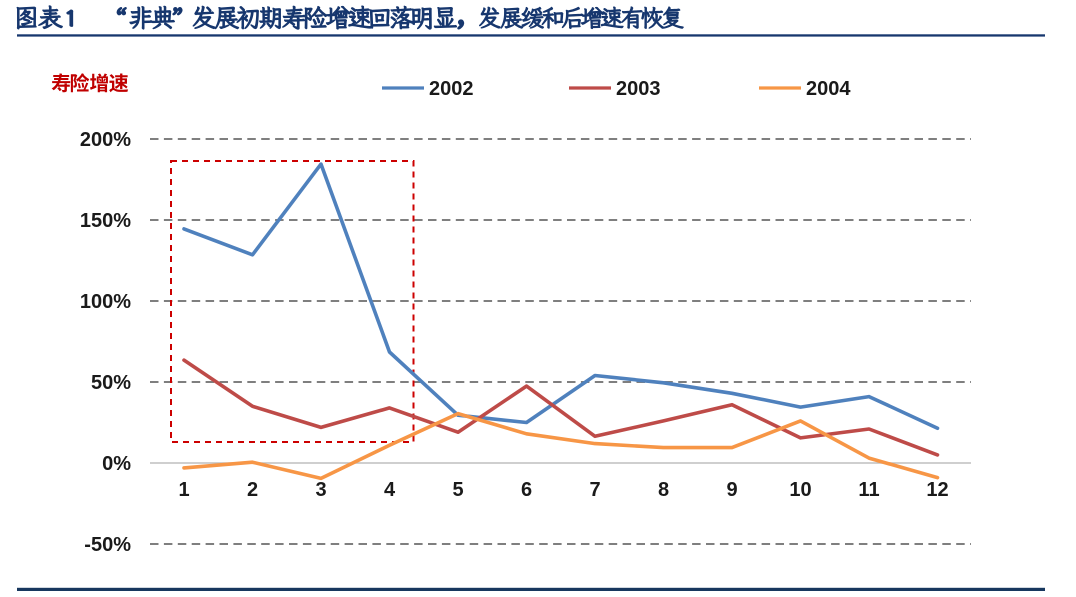 The width and height of the screenshot is (1076, 597). I want to click on svg-text: 3, so click(320, 490).